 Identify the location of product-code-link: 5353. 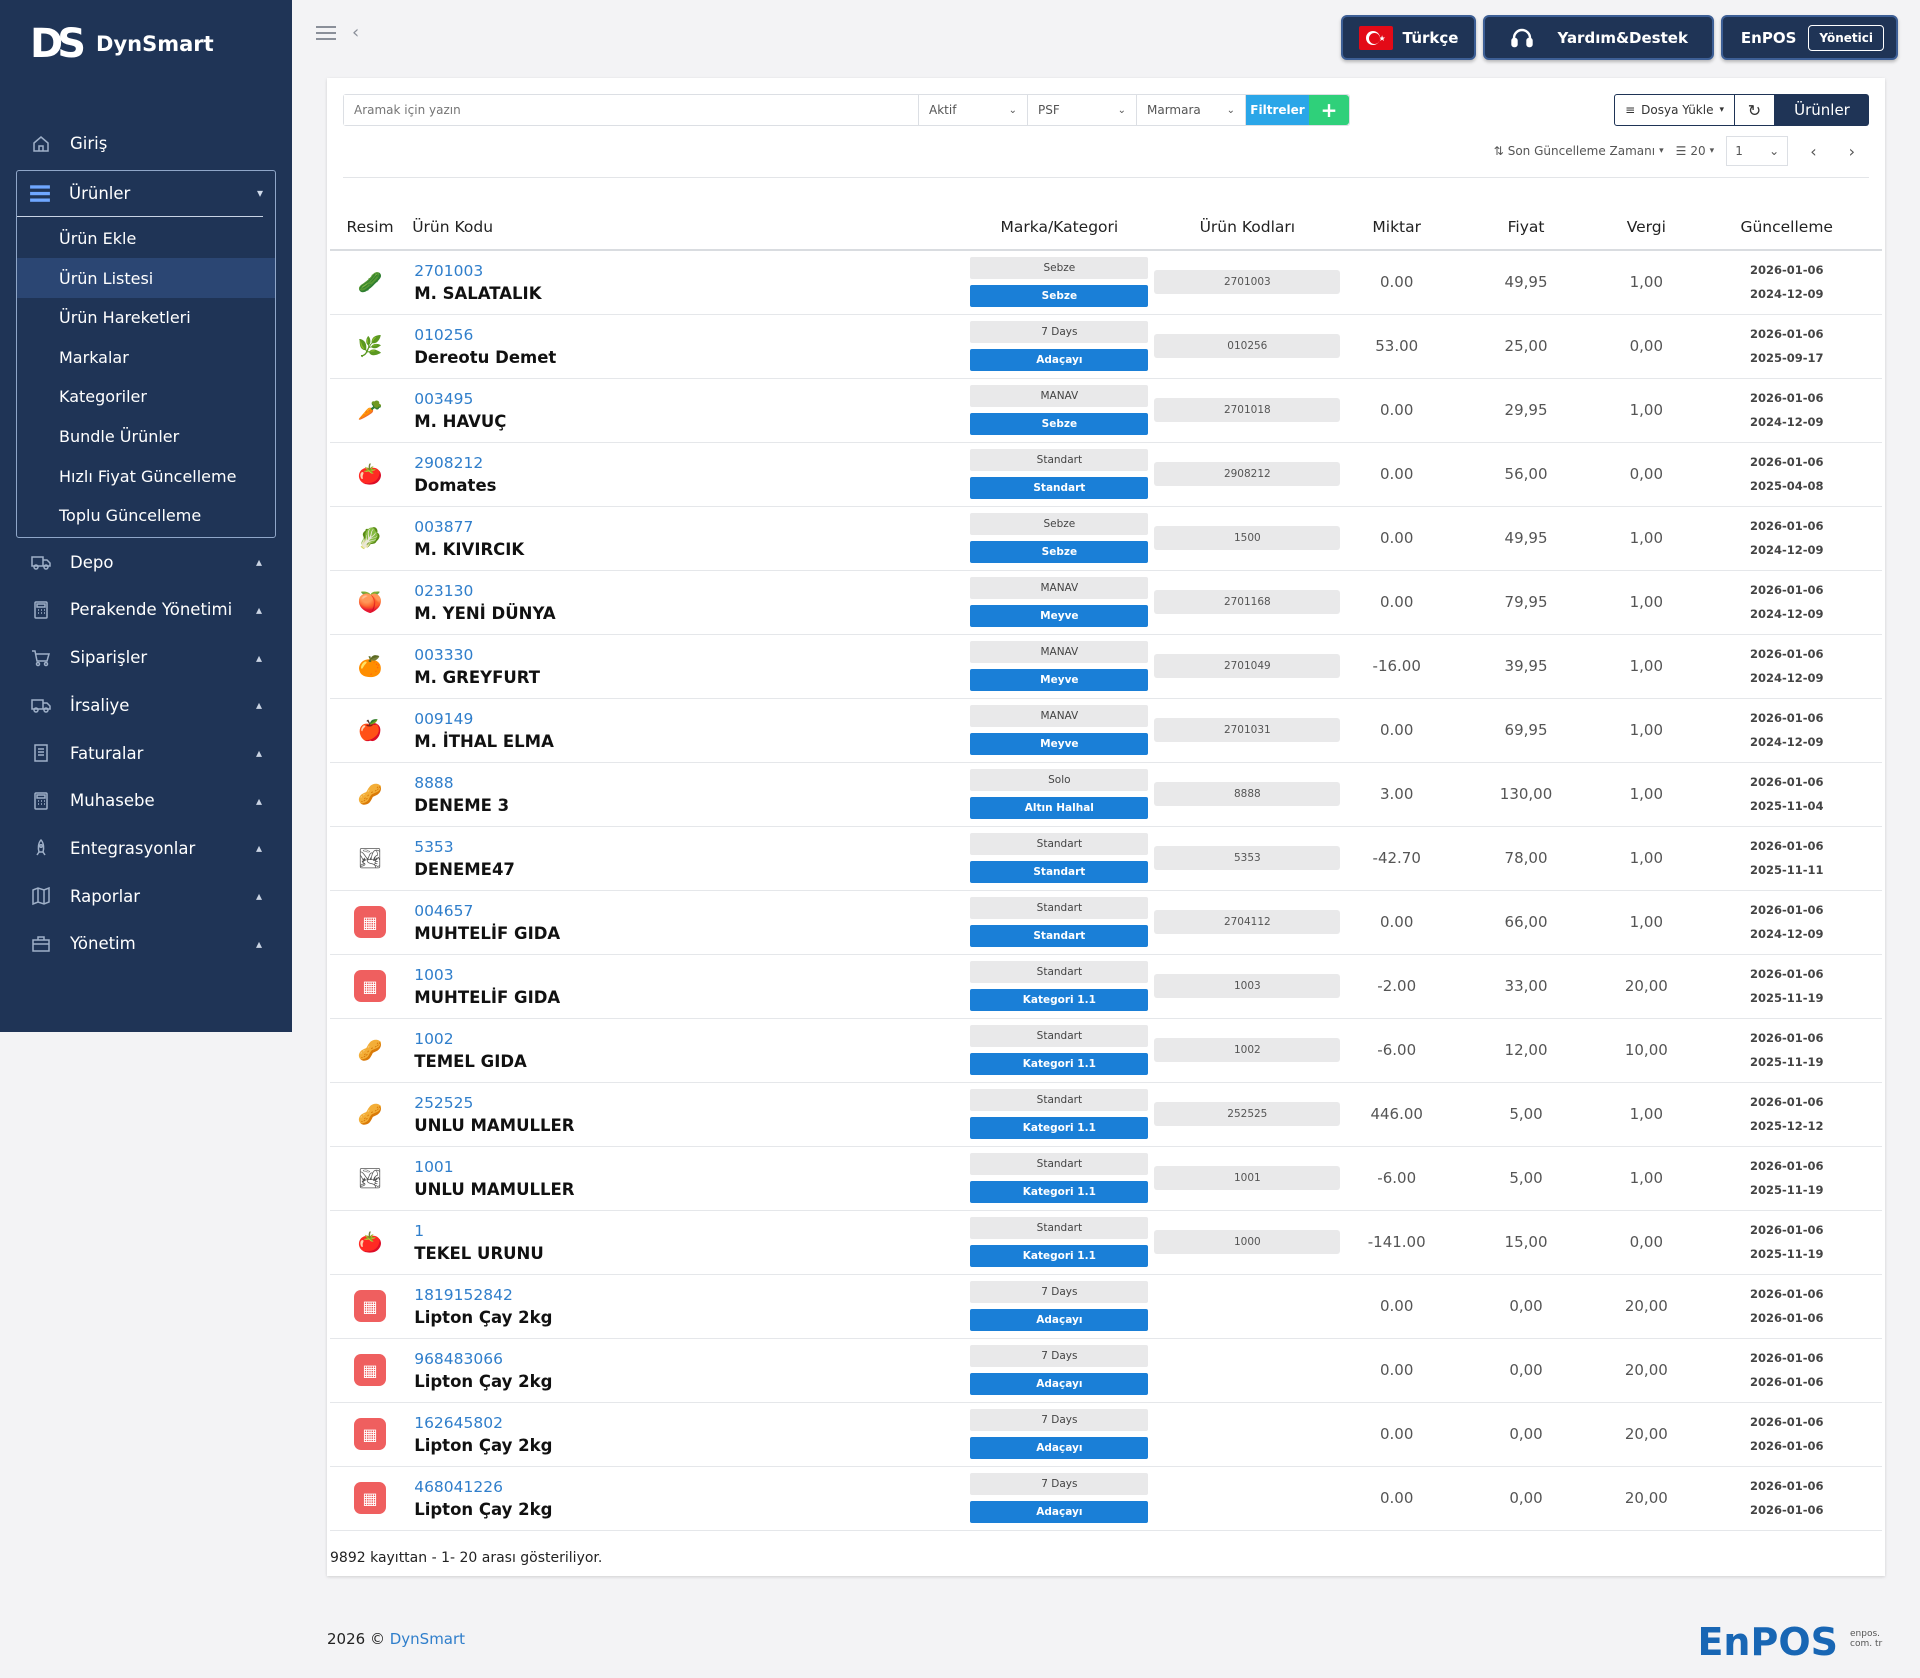
(434, 846).